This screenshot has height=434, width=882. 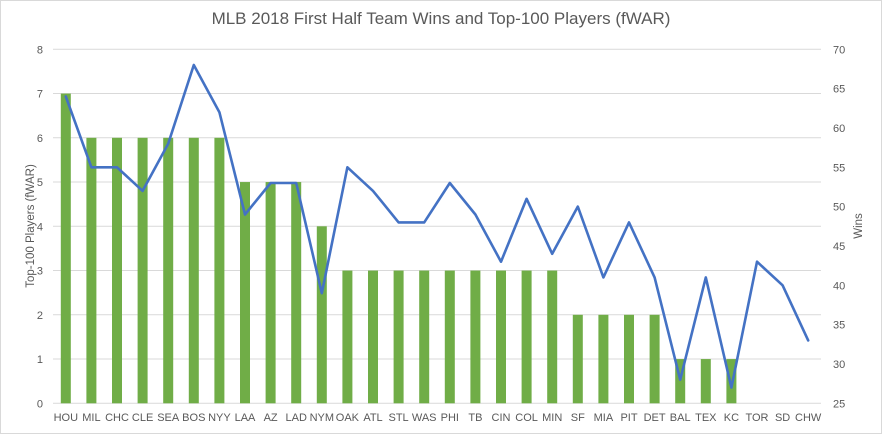 What do you see at coordinates (655, 418) in the screenshot?
I see `x-axis-label: DET` at bounding box center [655, 418].